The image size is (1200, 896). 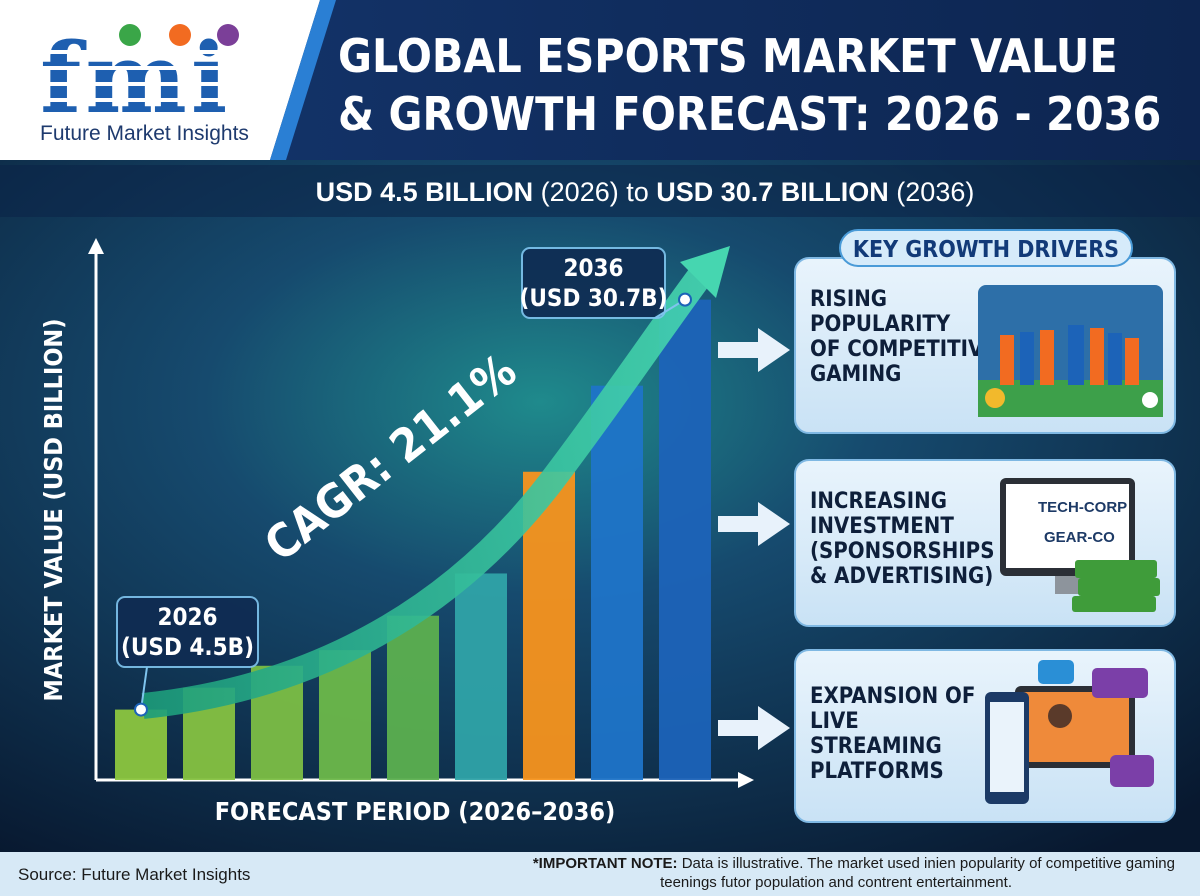 What do you see at coordinates (425, 192) in the screenshot?
I see `subtitle-part: USD 4.5 BILLION` at bounding box center [425, 192].